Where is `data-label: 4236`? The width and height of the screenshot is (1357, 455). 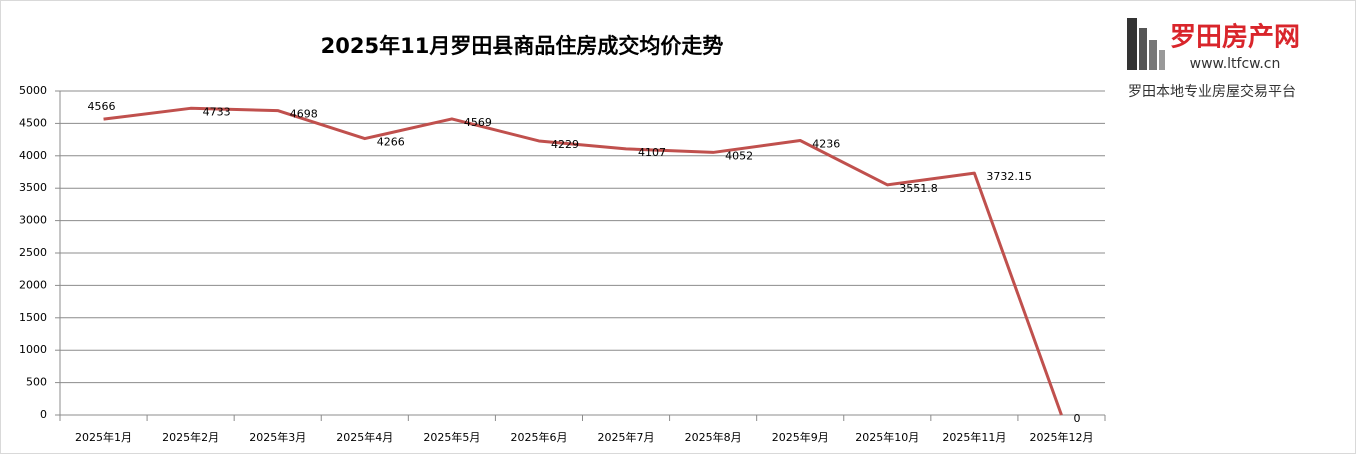 data-label: 4236 is located at coordinates (826, 144).